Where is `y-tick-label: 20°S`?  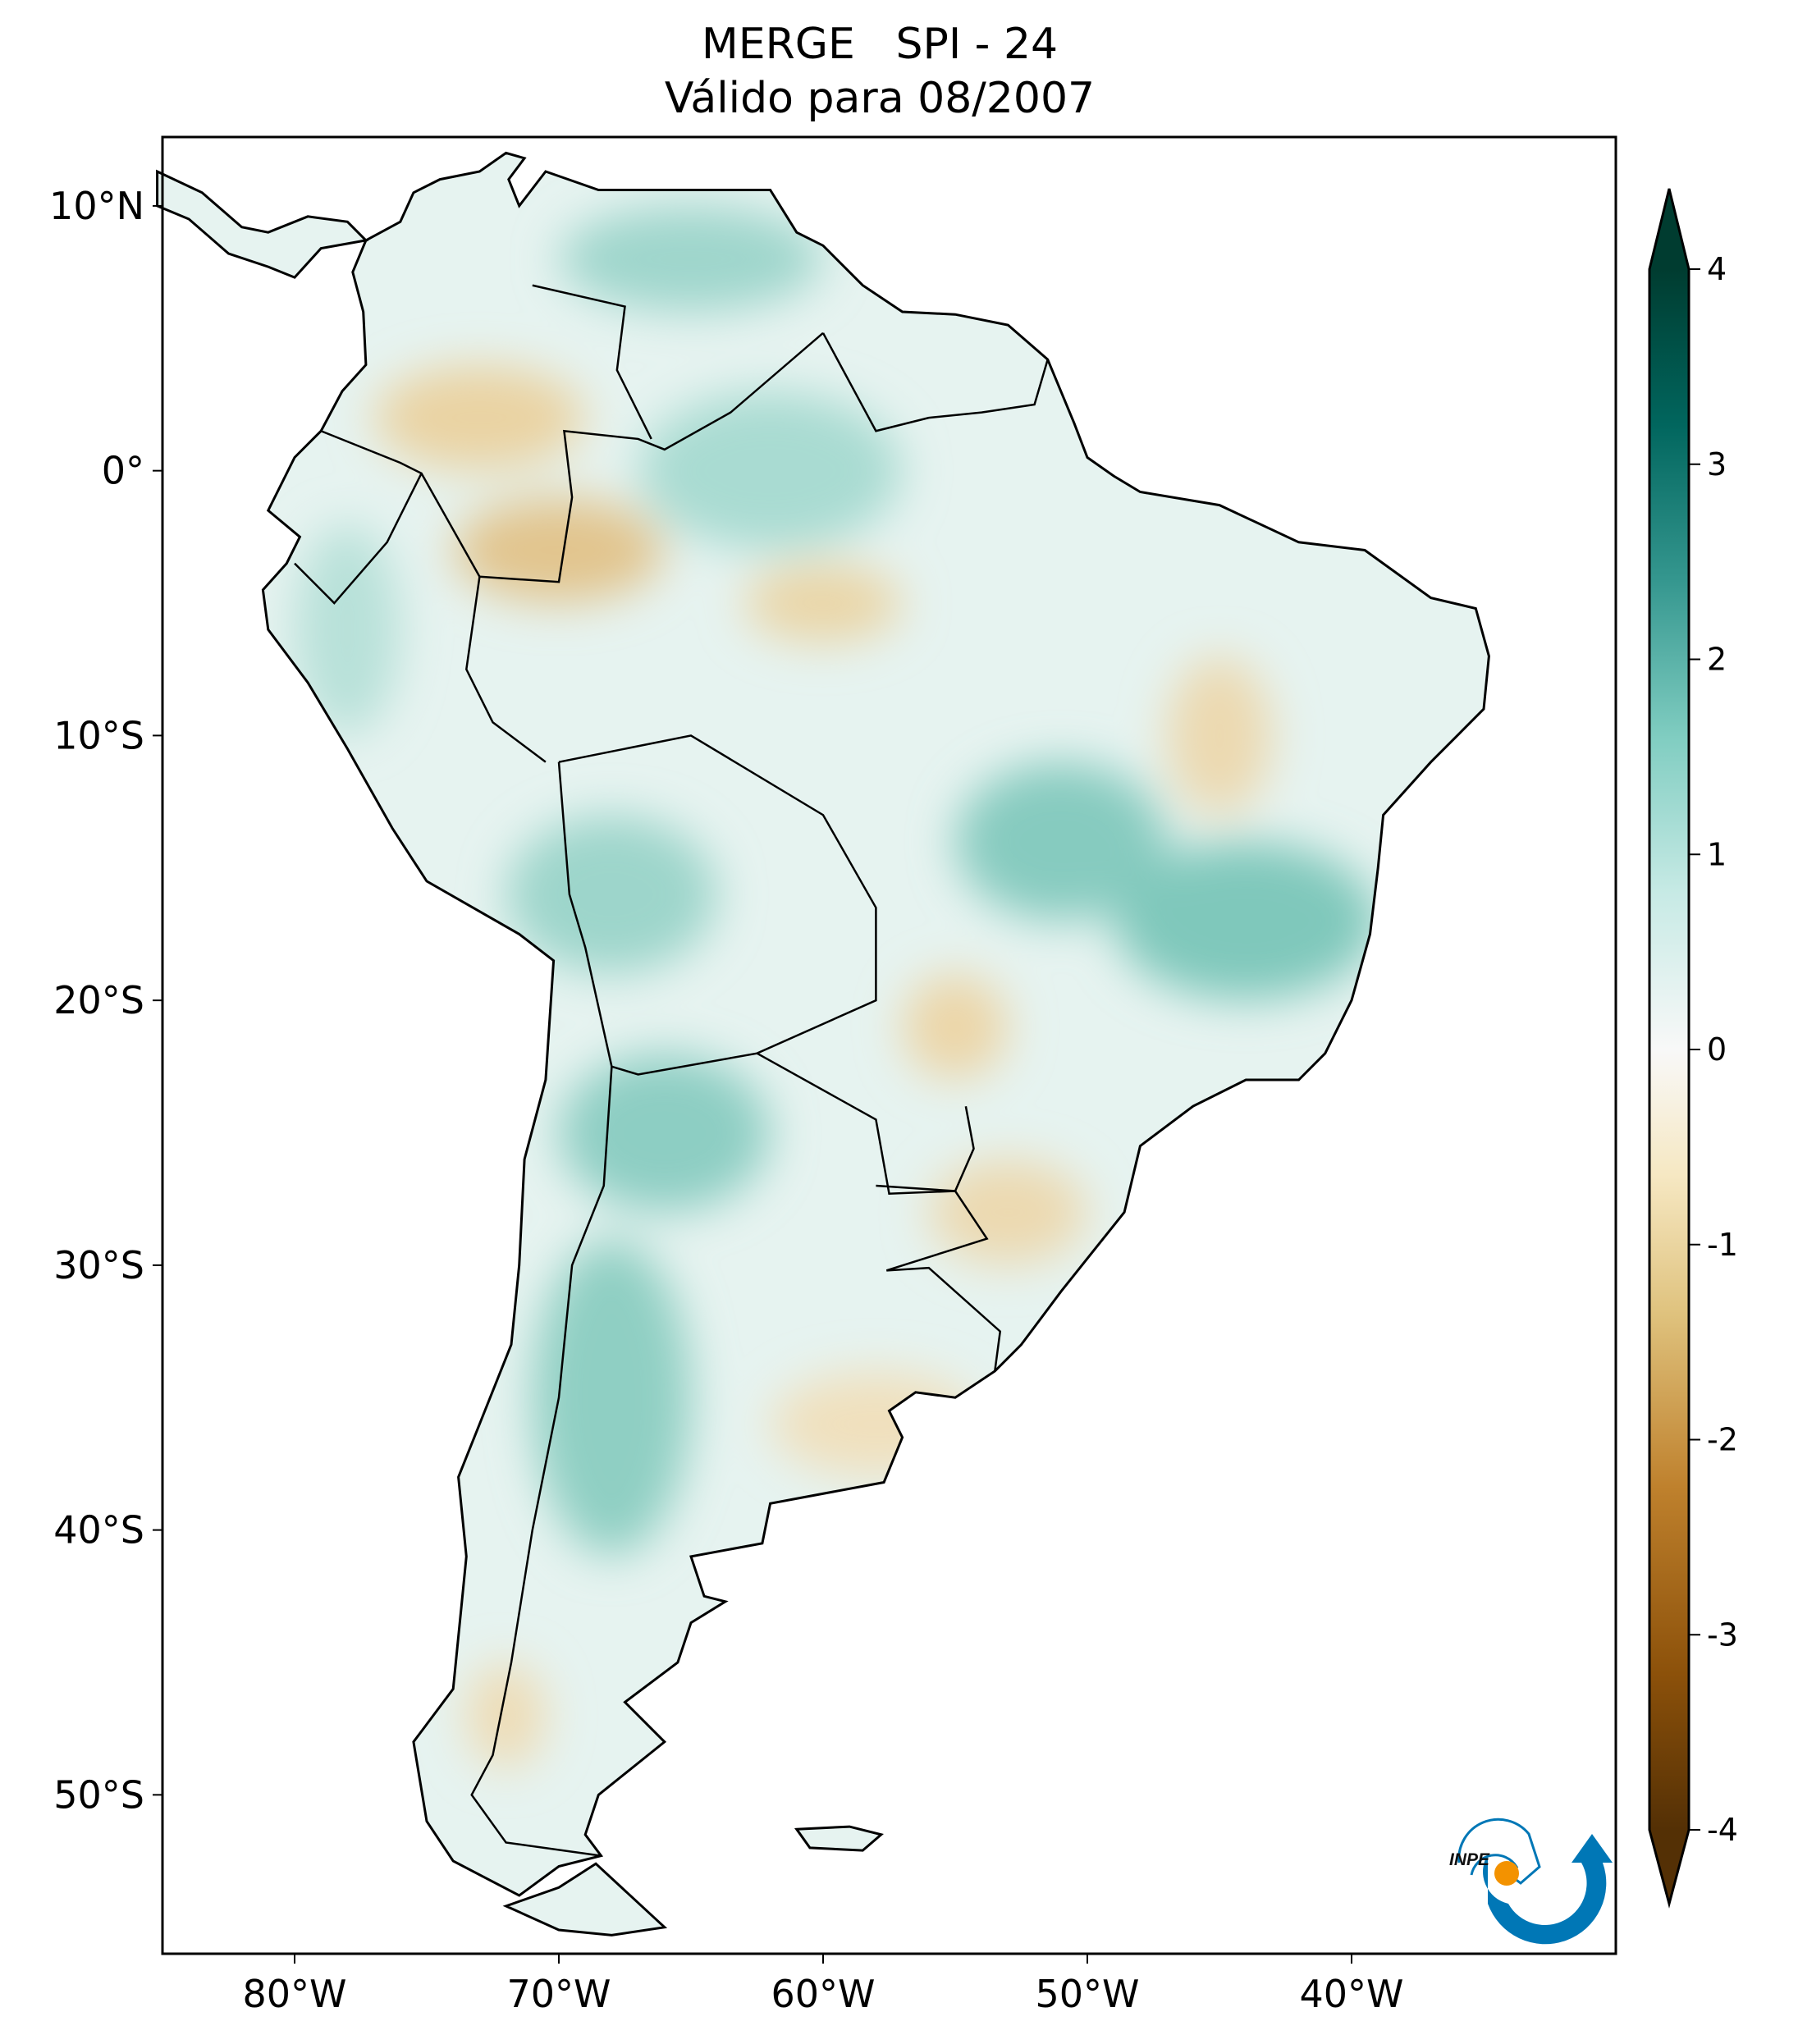
y-tick-label: 20°S is located at coordinates (98, 1000).